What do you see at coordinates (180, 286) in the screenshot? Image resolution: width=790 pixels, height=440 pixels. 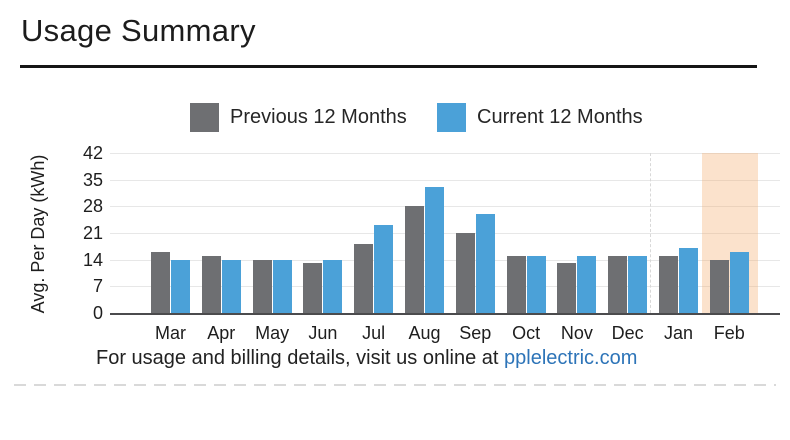 I see `bar-current-mar` at bounding box center [180, 286].